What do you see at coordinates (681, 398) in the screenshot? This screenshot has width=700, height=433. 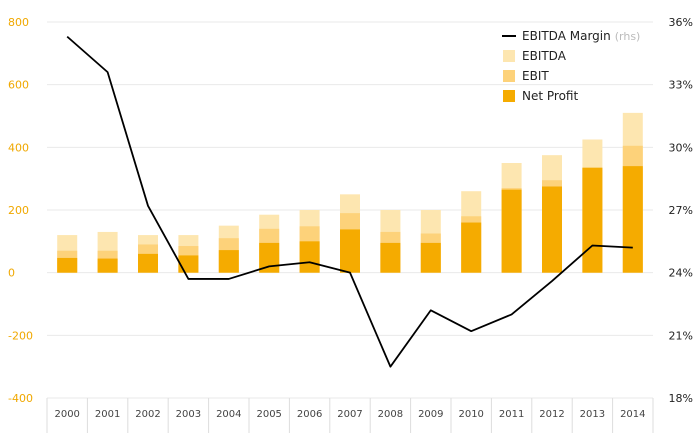 I see `y-right-tick-label: 18%` at bounding box center [681, 398].